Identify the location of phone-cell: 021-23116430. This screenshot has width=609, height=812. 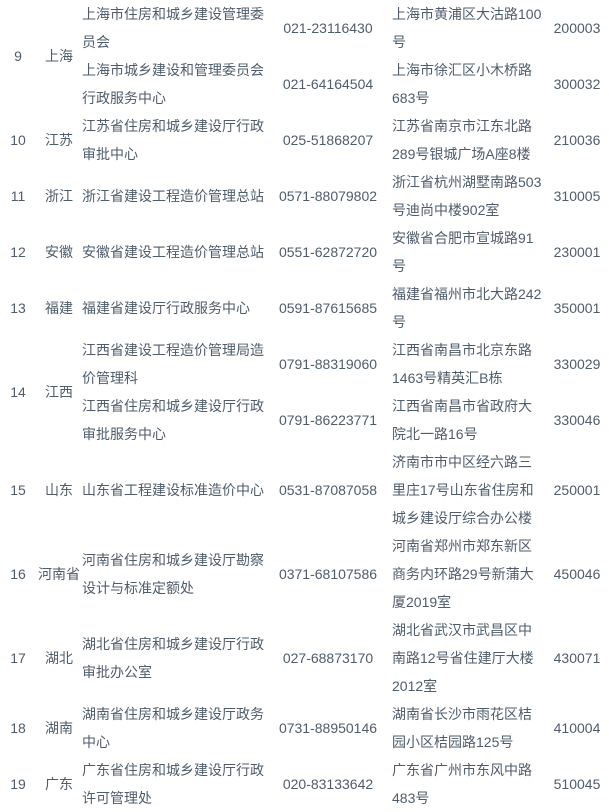
(328, 28).